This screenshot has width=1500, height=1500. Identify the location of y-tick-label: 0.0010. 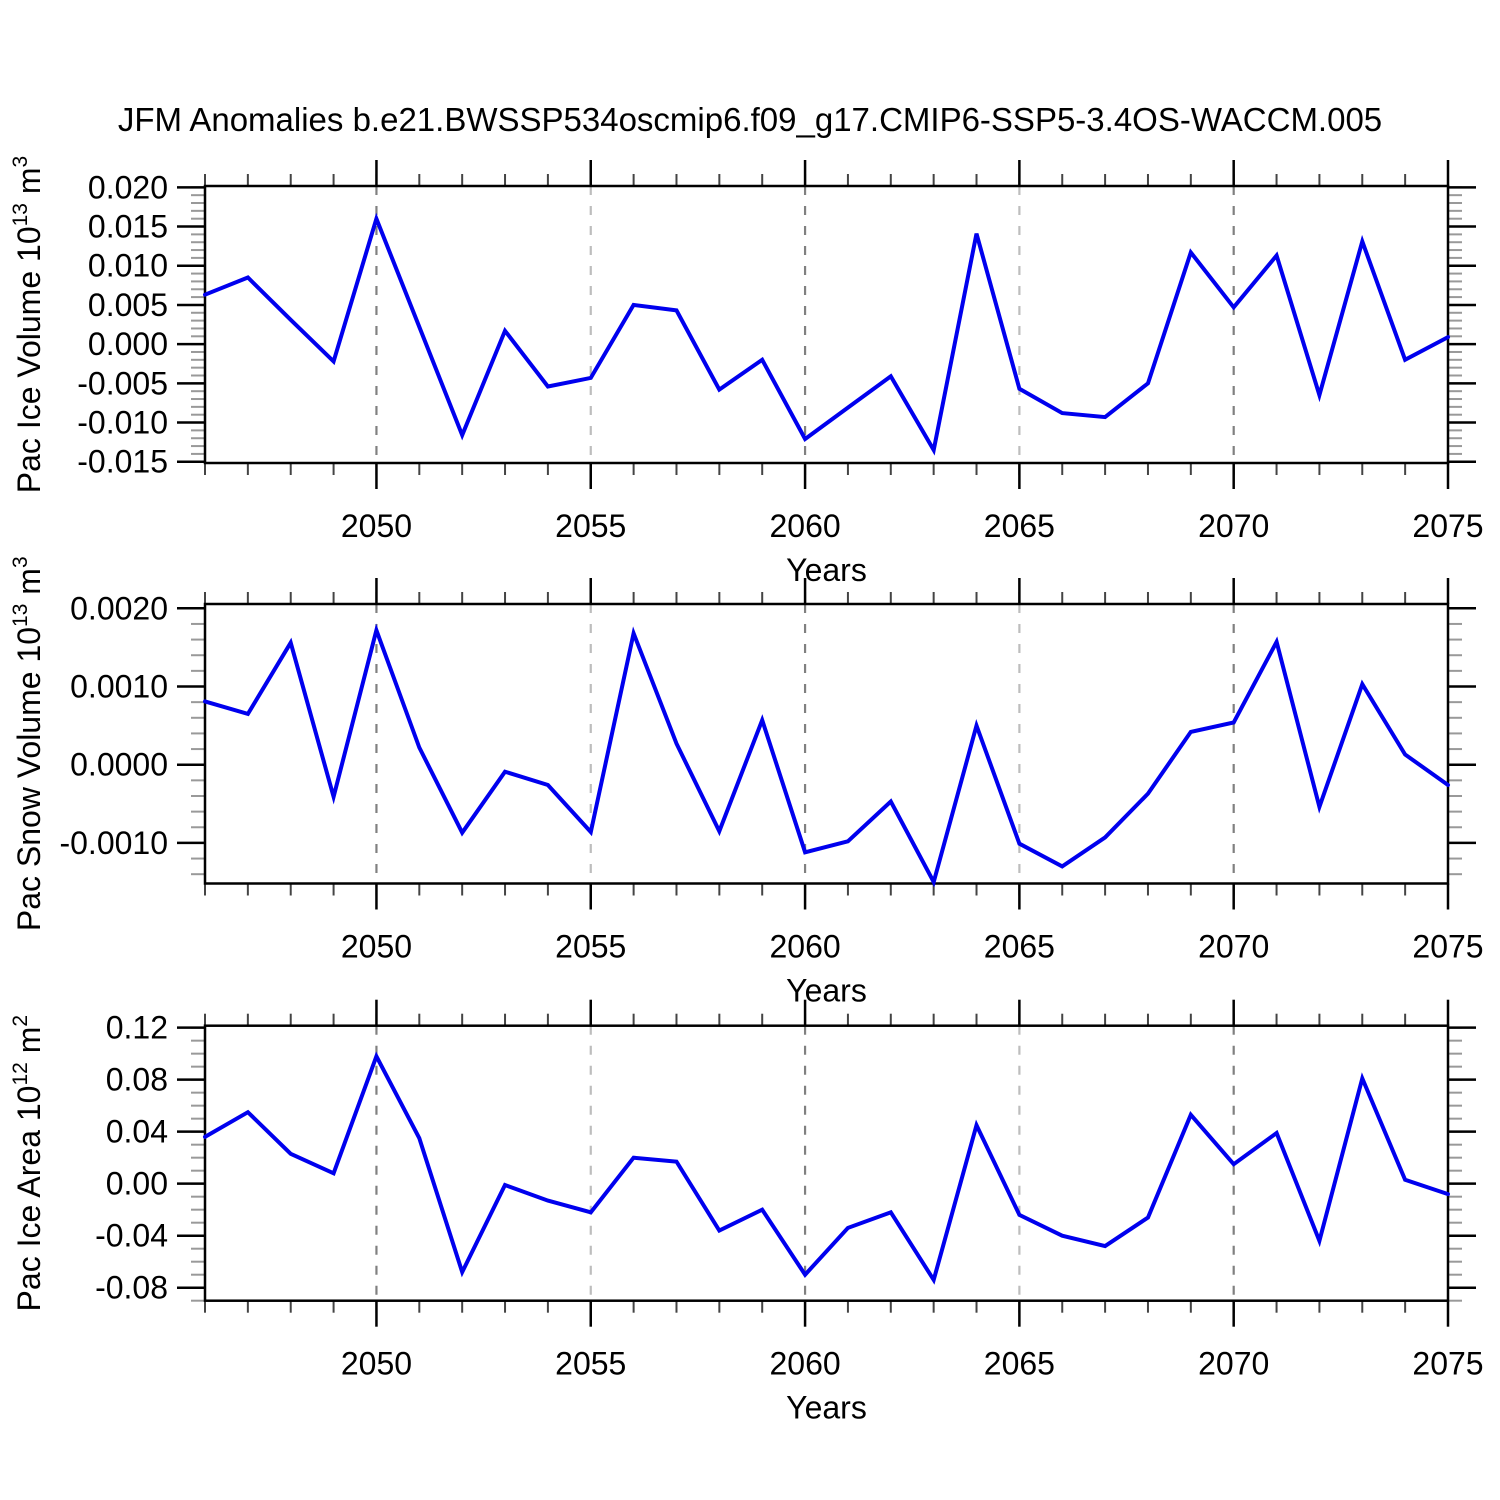
(119, 687).